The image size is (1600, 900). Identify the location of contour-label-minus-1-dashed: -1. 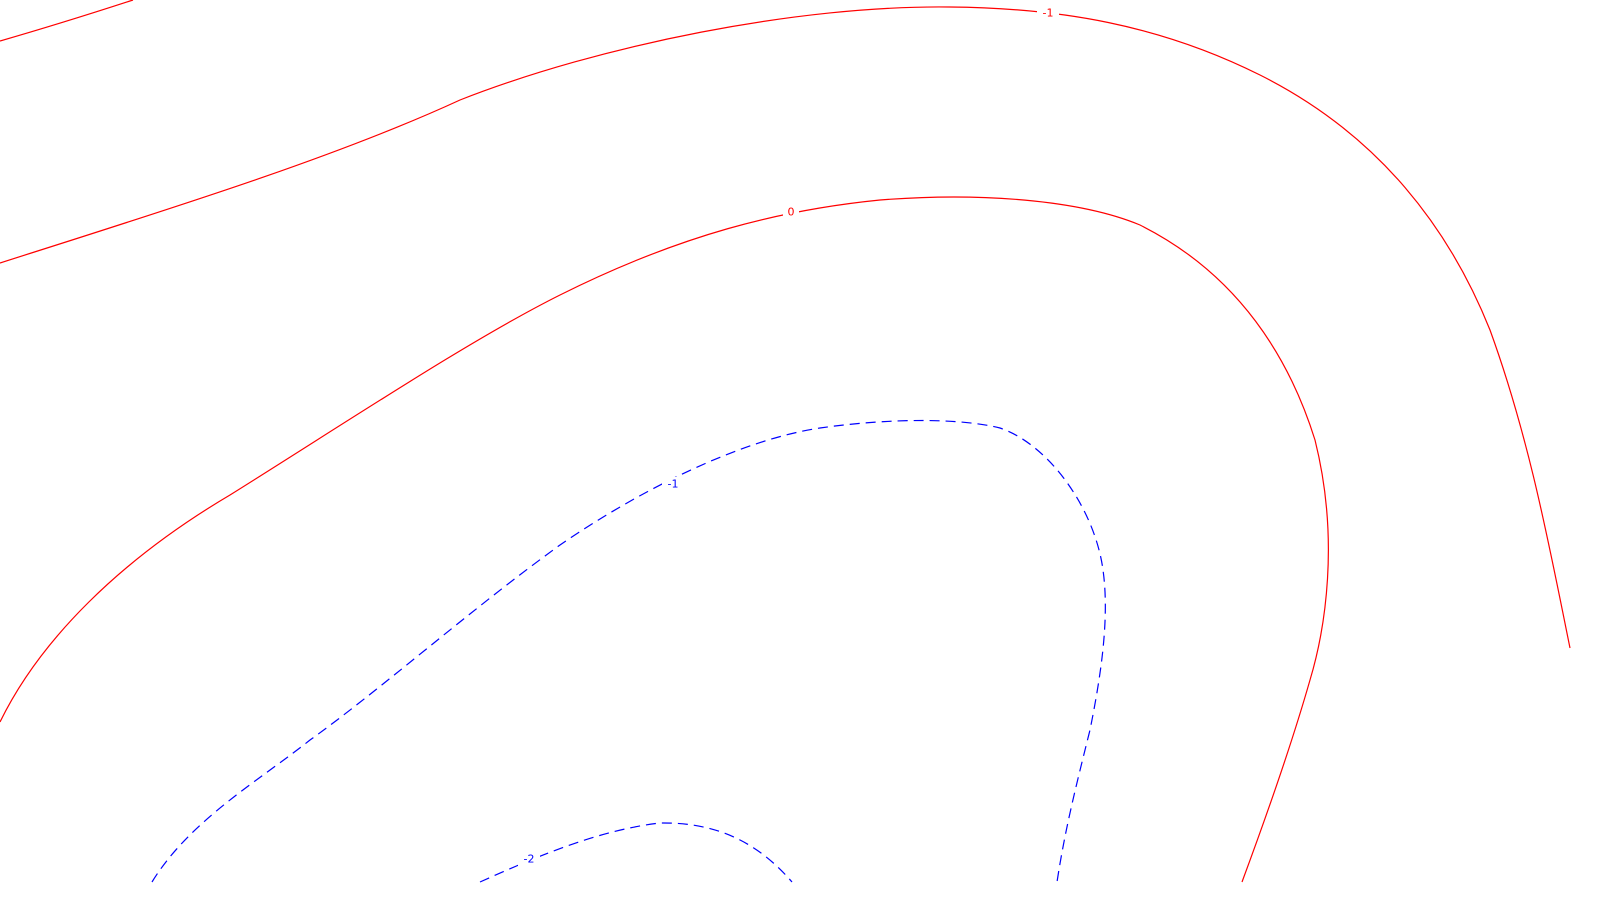
(673, 484).